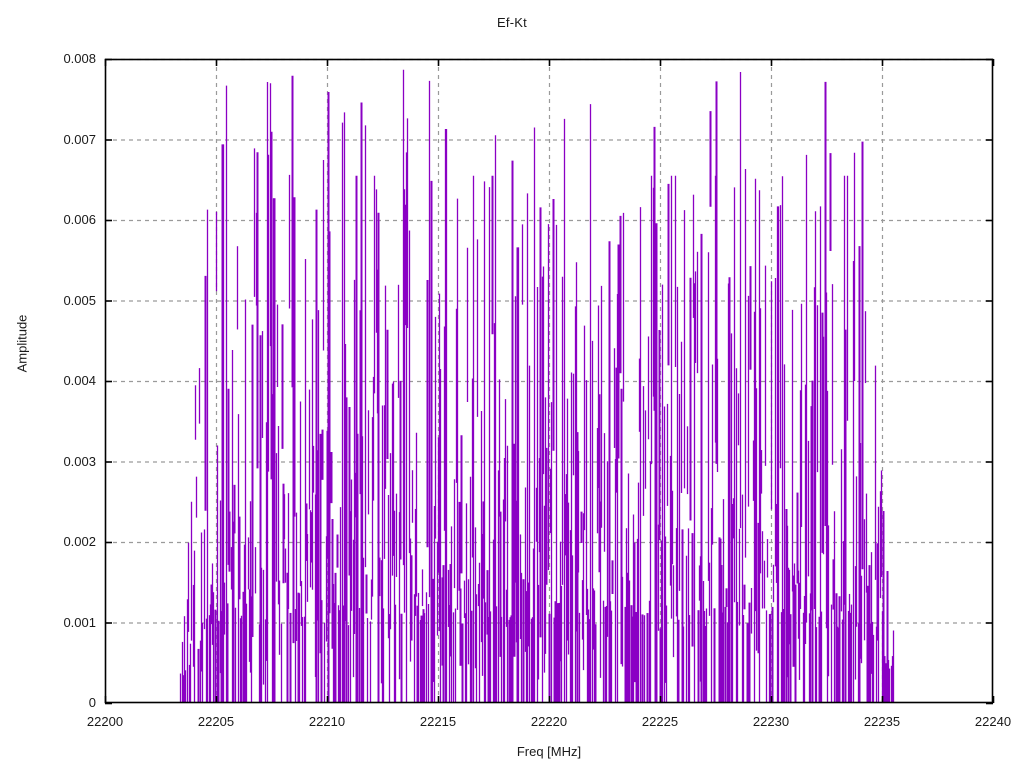 The width and height of the screenshot is (1024, 768). What do you see at coordinates (216, 721) in the screenshot?
I see `x-tick-label: 22205` at bounding box center [216, 721].